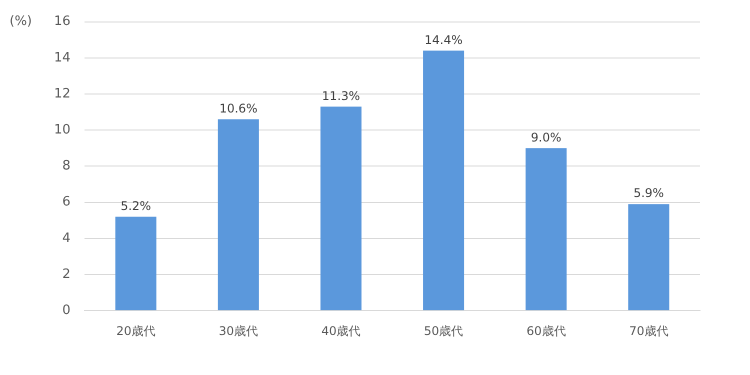  Describe the element at coordinates (546, 137) in the screenshot. I see `data-label: 9.0%` at that location.